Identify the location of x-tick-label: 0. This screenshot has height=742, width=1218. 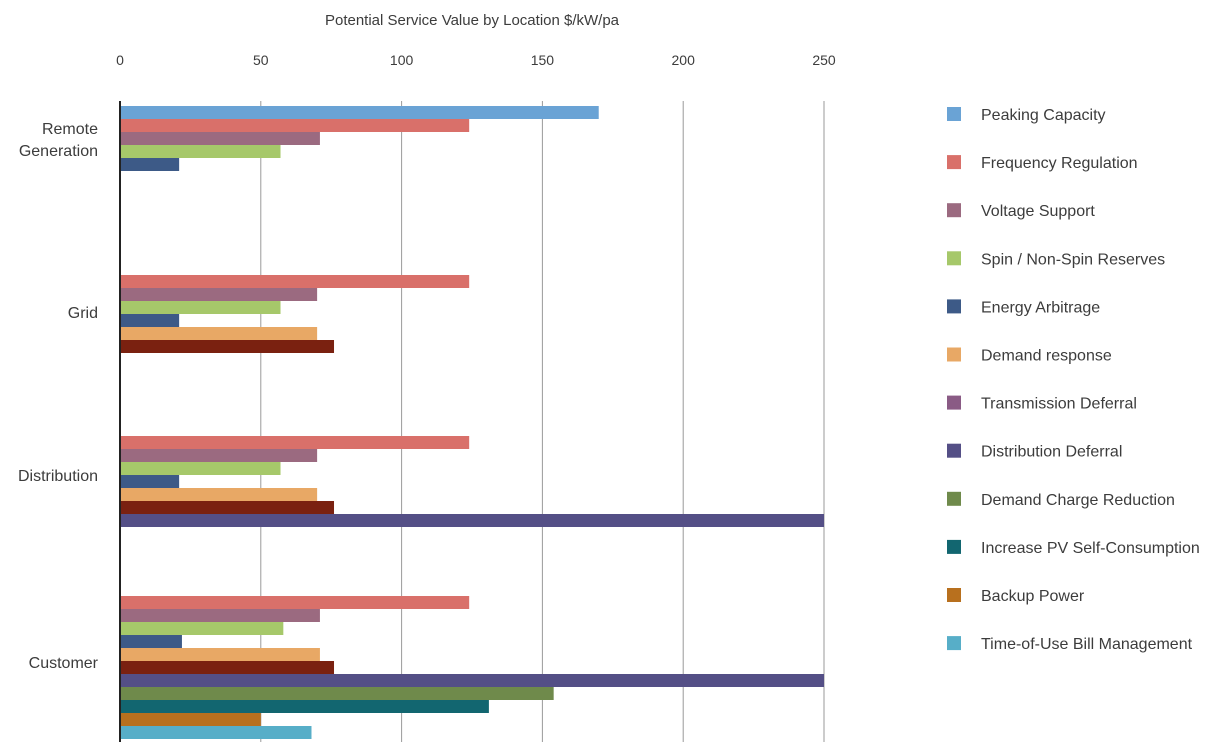
(120, 60).